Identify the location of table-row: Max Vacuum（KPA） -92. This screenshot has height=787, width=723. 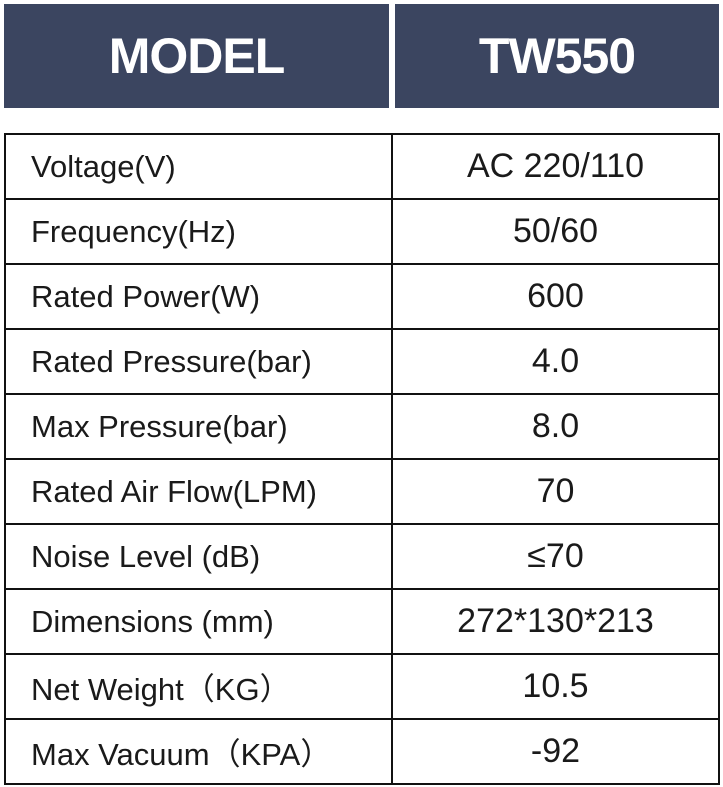
(362, 750).